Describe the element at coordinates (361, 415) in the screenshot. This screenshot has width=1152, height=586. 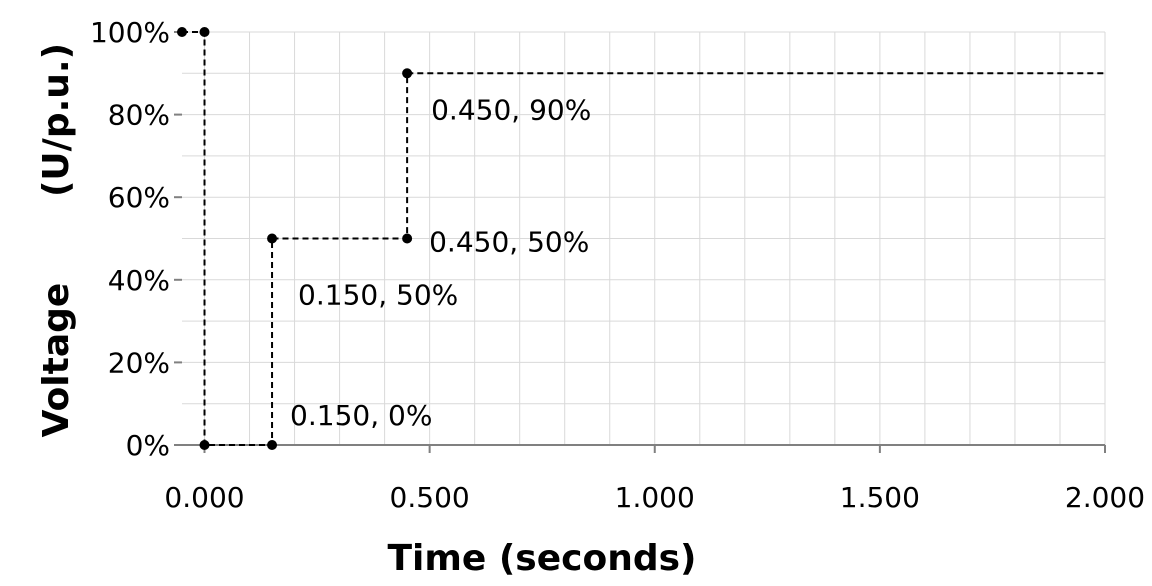
I see `data-label: 0.150, 0%` at that location.